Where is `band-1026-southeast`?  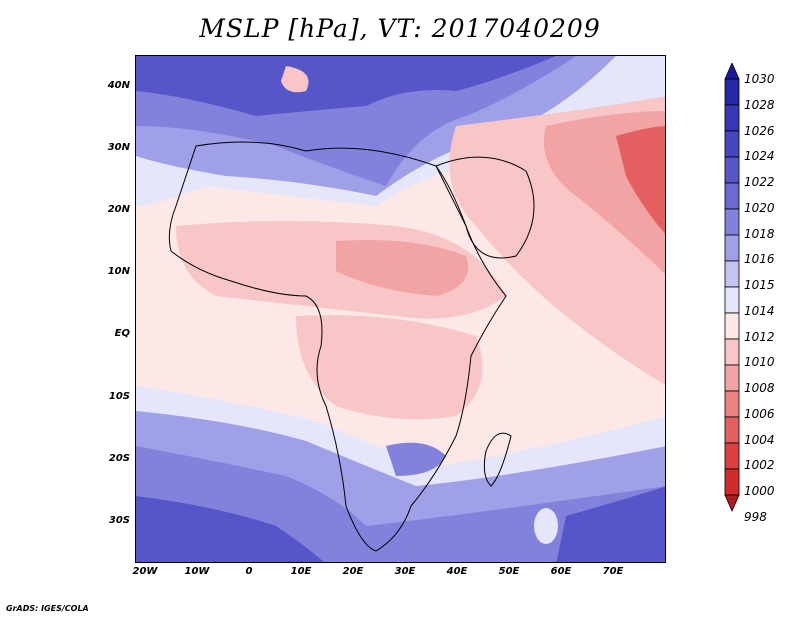 band-1026-southeast is located at coordinates (610, 524).